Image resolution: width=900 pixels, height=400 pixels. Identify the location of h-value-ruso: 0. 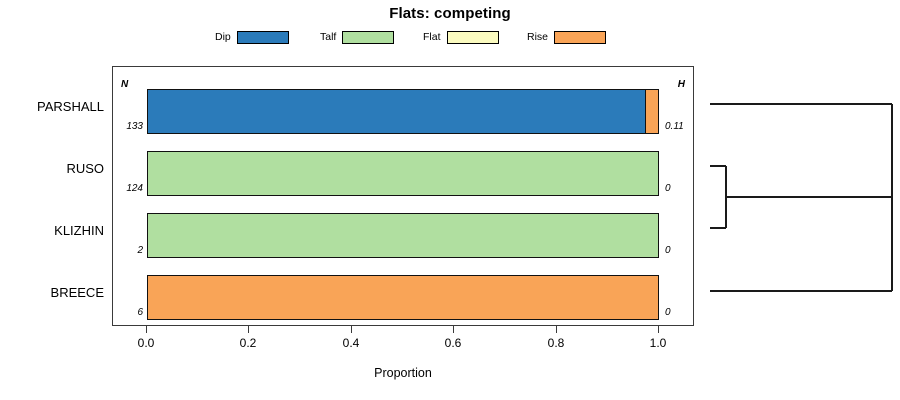
(668, 188).